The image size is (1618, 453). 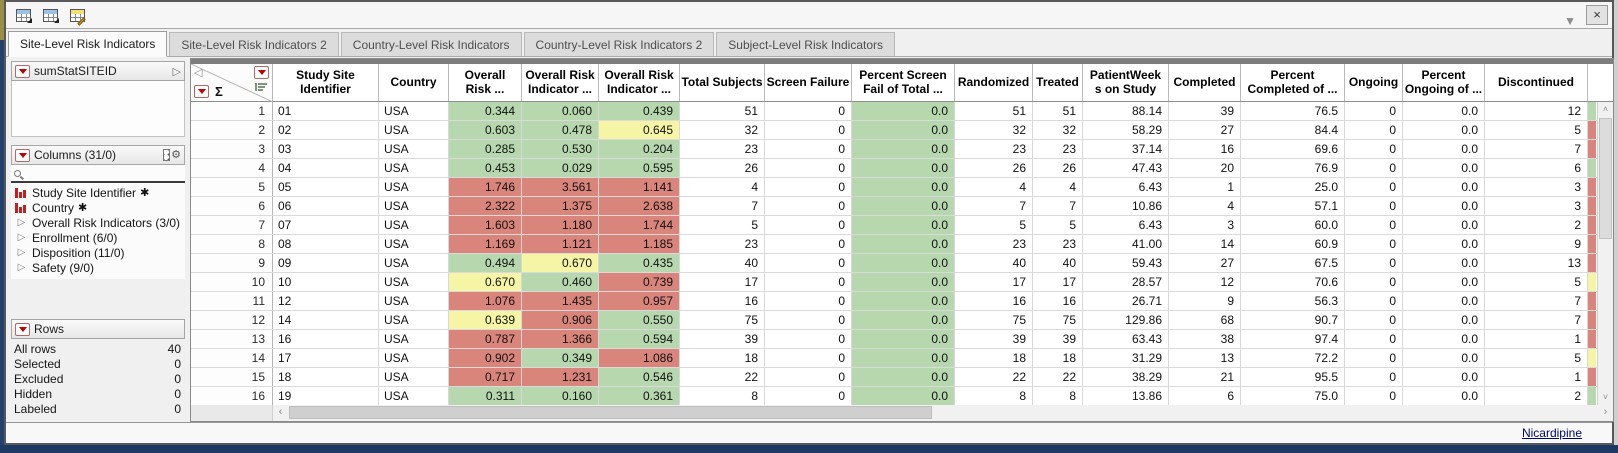 I want to click on cell-treated: 18, so click(x=1058, y=358).